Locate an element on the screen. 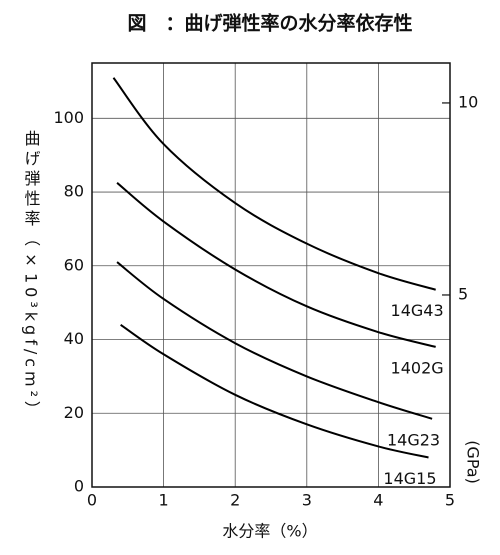  y-tick-label: 40 is located at coordinates (74, 338).